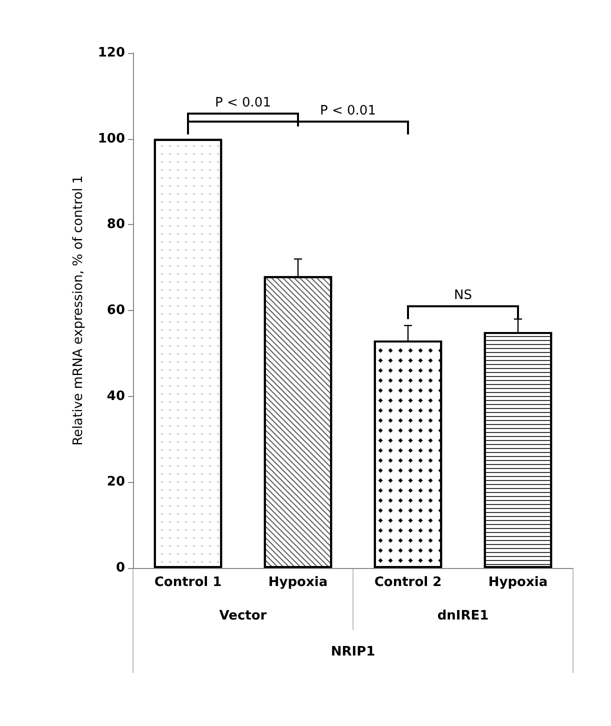 The image size is (611, 726). Describe the element at coordinates (111, 53) in the screenshot. I see `y-tick-label: 120` at that location.